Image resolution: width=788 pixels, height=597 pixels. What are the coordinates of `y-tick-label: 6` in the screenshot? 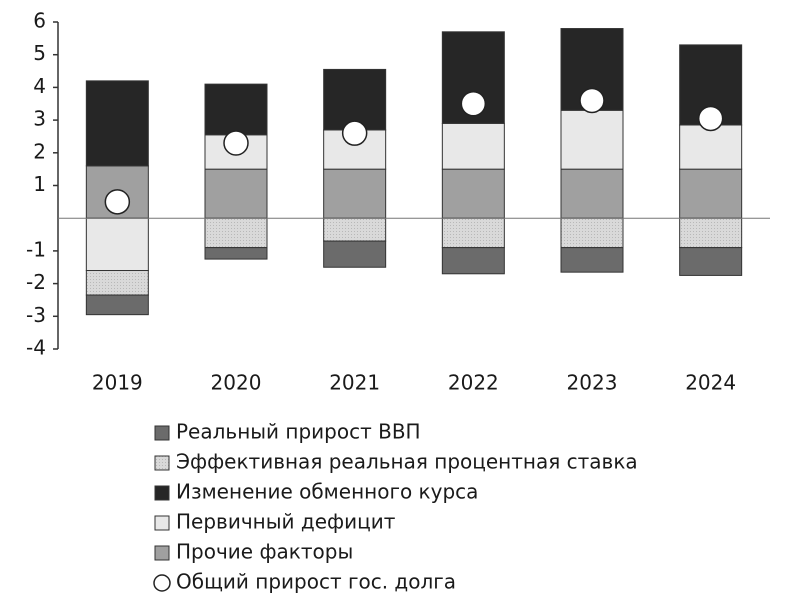 It's located at (39, 21).